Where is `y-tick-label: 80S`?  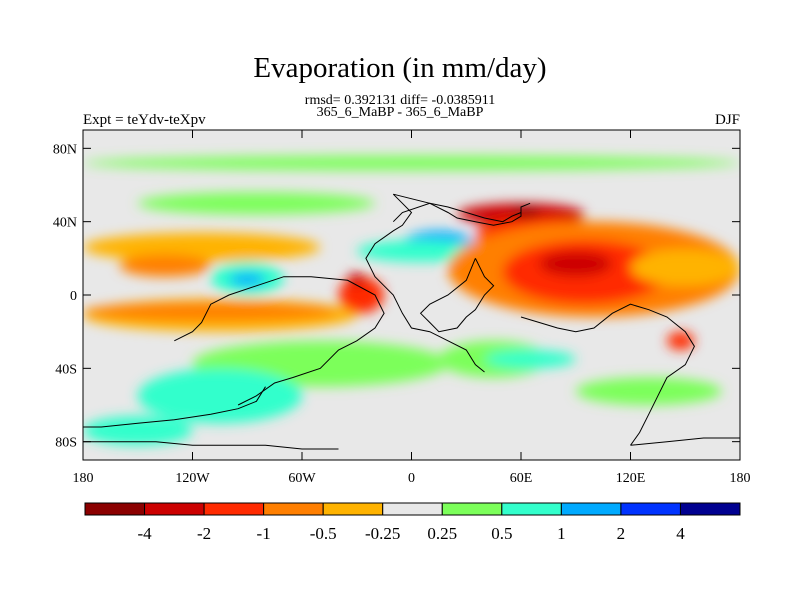 y-tick-label: 80S is located at coordinates (66, 443).